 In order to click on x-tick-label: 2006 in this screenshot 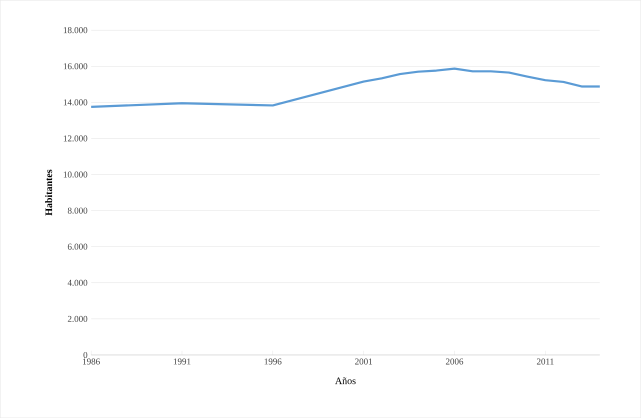, I will do `click(455, 361)`.